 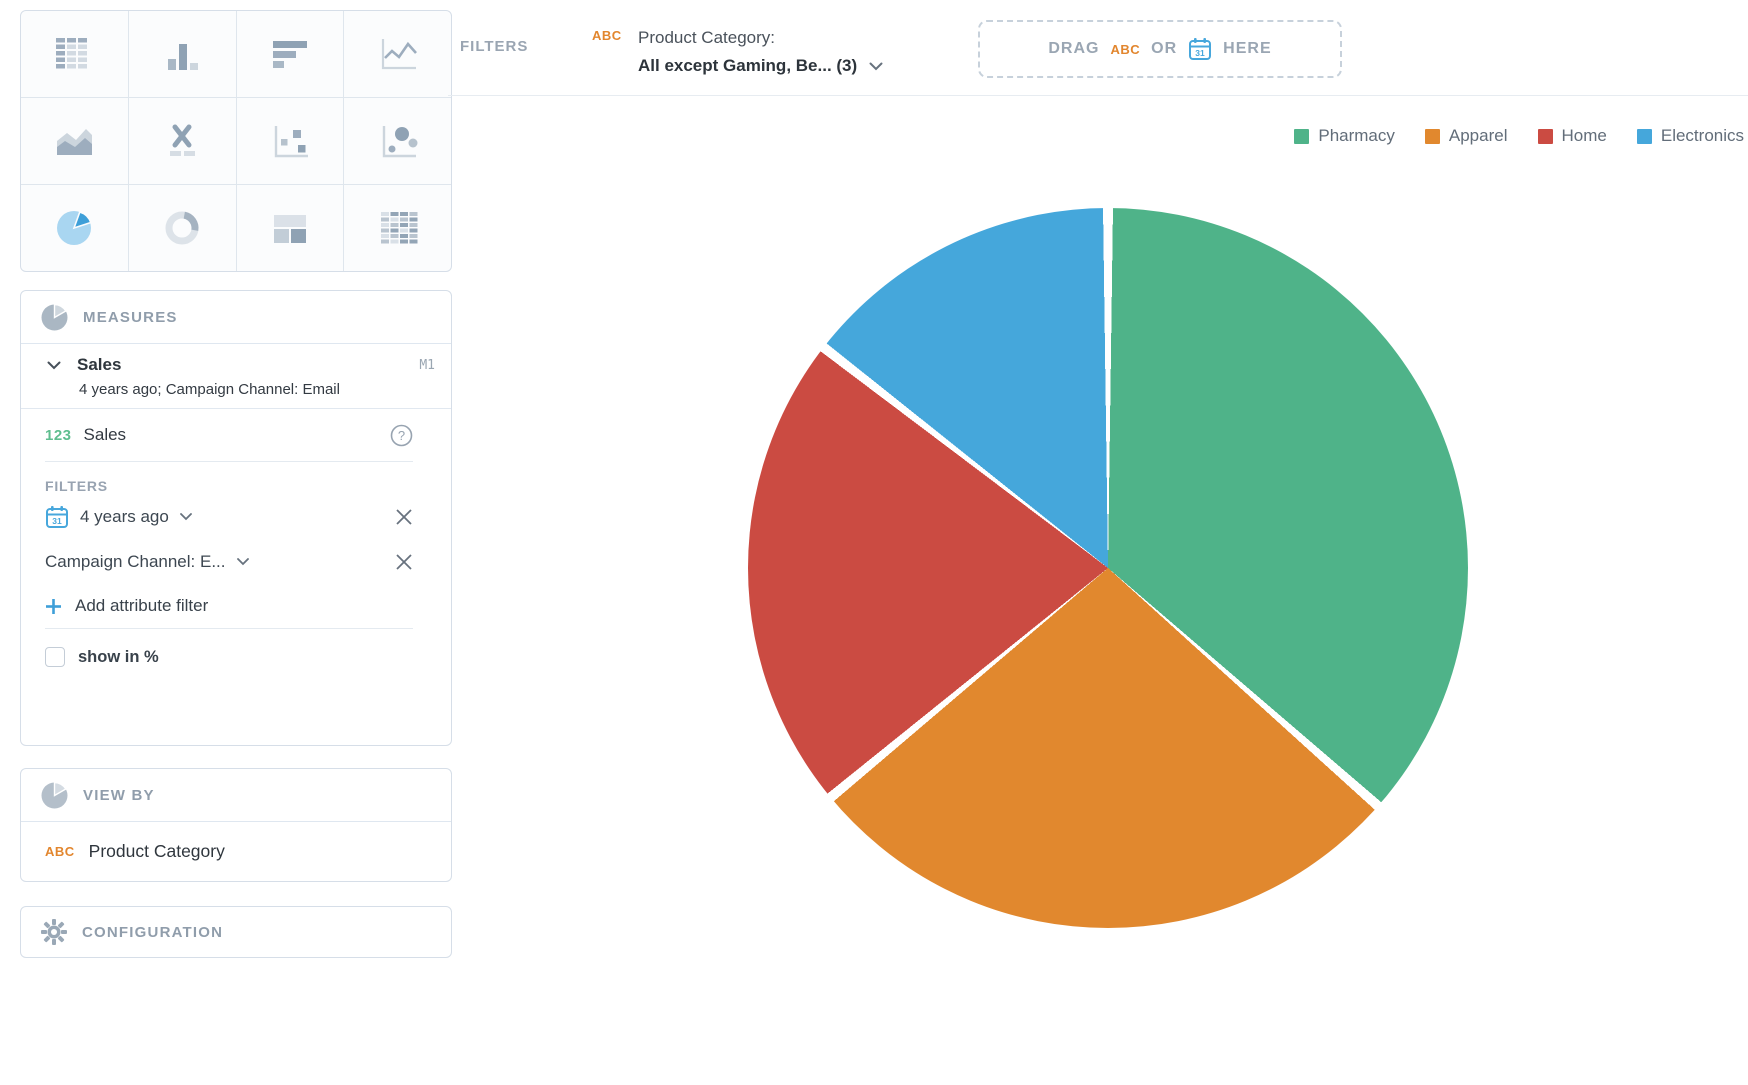 What do you see at coordinates (236, 851) in the screenshot?
I see `view-by-attribute-item: ABC Product Category` at bounding box center [236, 851].